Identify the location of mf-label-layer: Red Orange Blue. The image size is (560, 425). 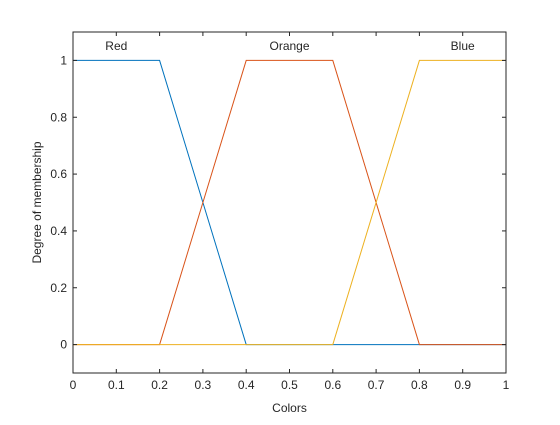
(290, 46).